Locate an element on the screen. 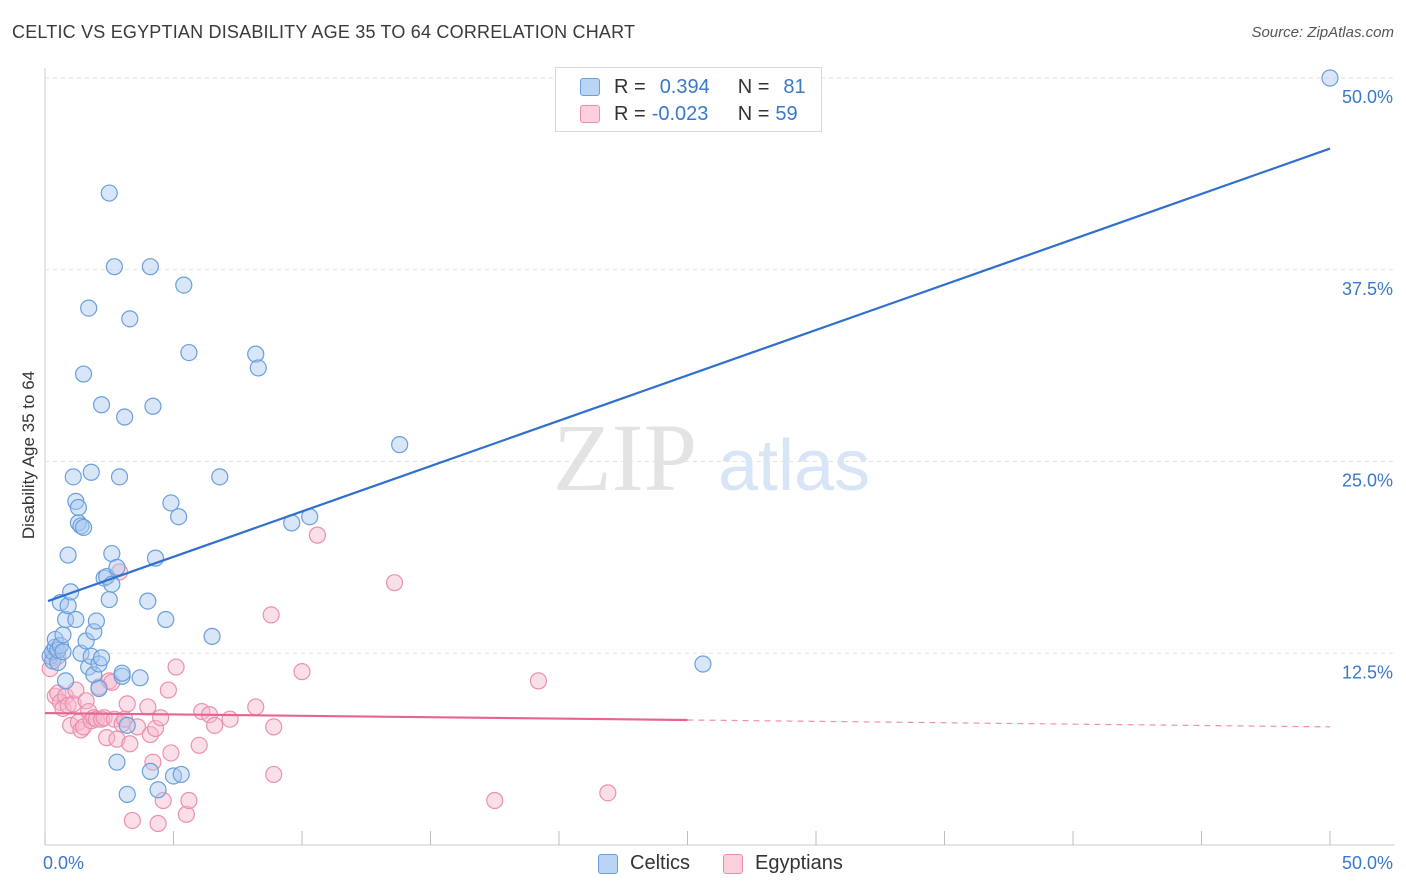  legend-row-celtic: R = 0.394 N = 81 is located at coordinates (693, 87).